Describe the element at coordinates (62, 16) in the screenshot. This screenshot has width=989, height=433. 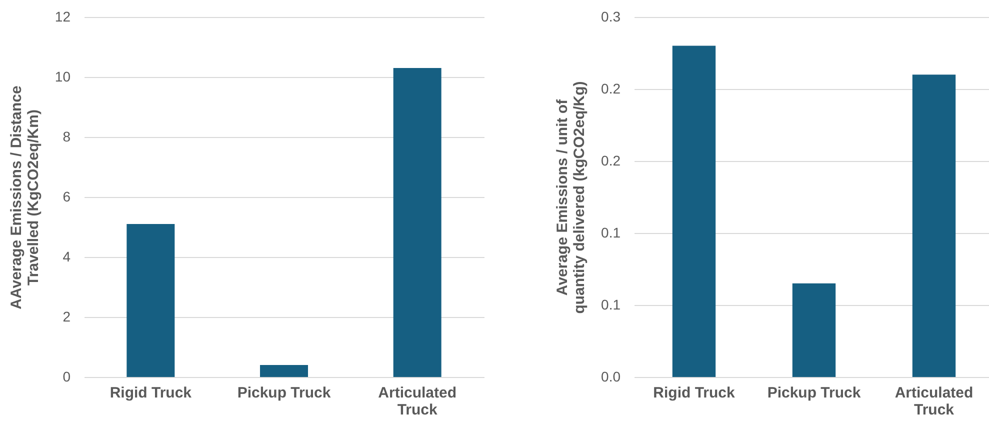
I see `y-tick-label: 12` at that location.